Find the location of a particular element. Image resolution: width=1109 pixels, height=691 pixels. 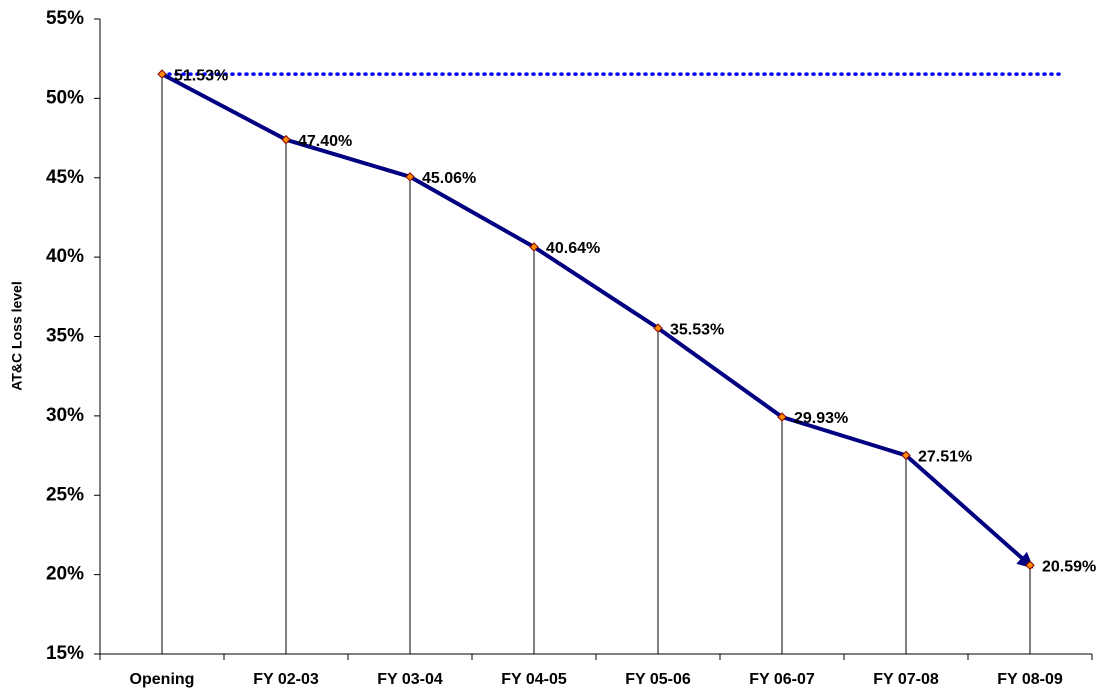

y-tick-label: 55% is located at coordinates (65, 18).